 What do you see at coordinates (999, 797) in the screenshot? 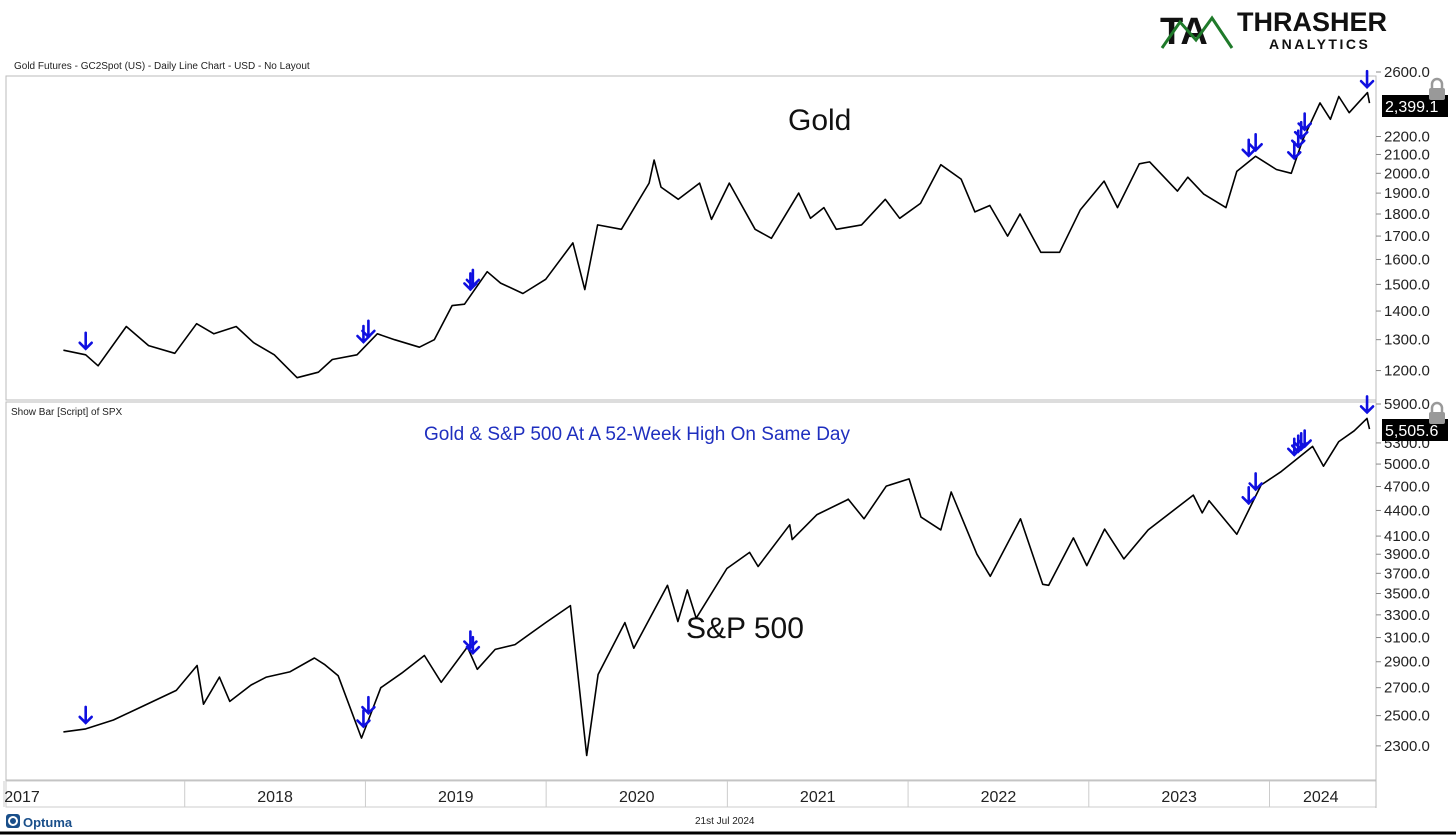
I see `x-tick-label: 2022` at bounding box center [999, 797].